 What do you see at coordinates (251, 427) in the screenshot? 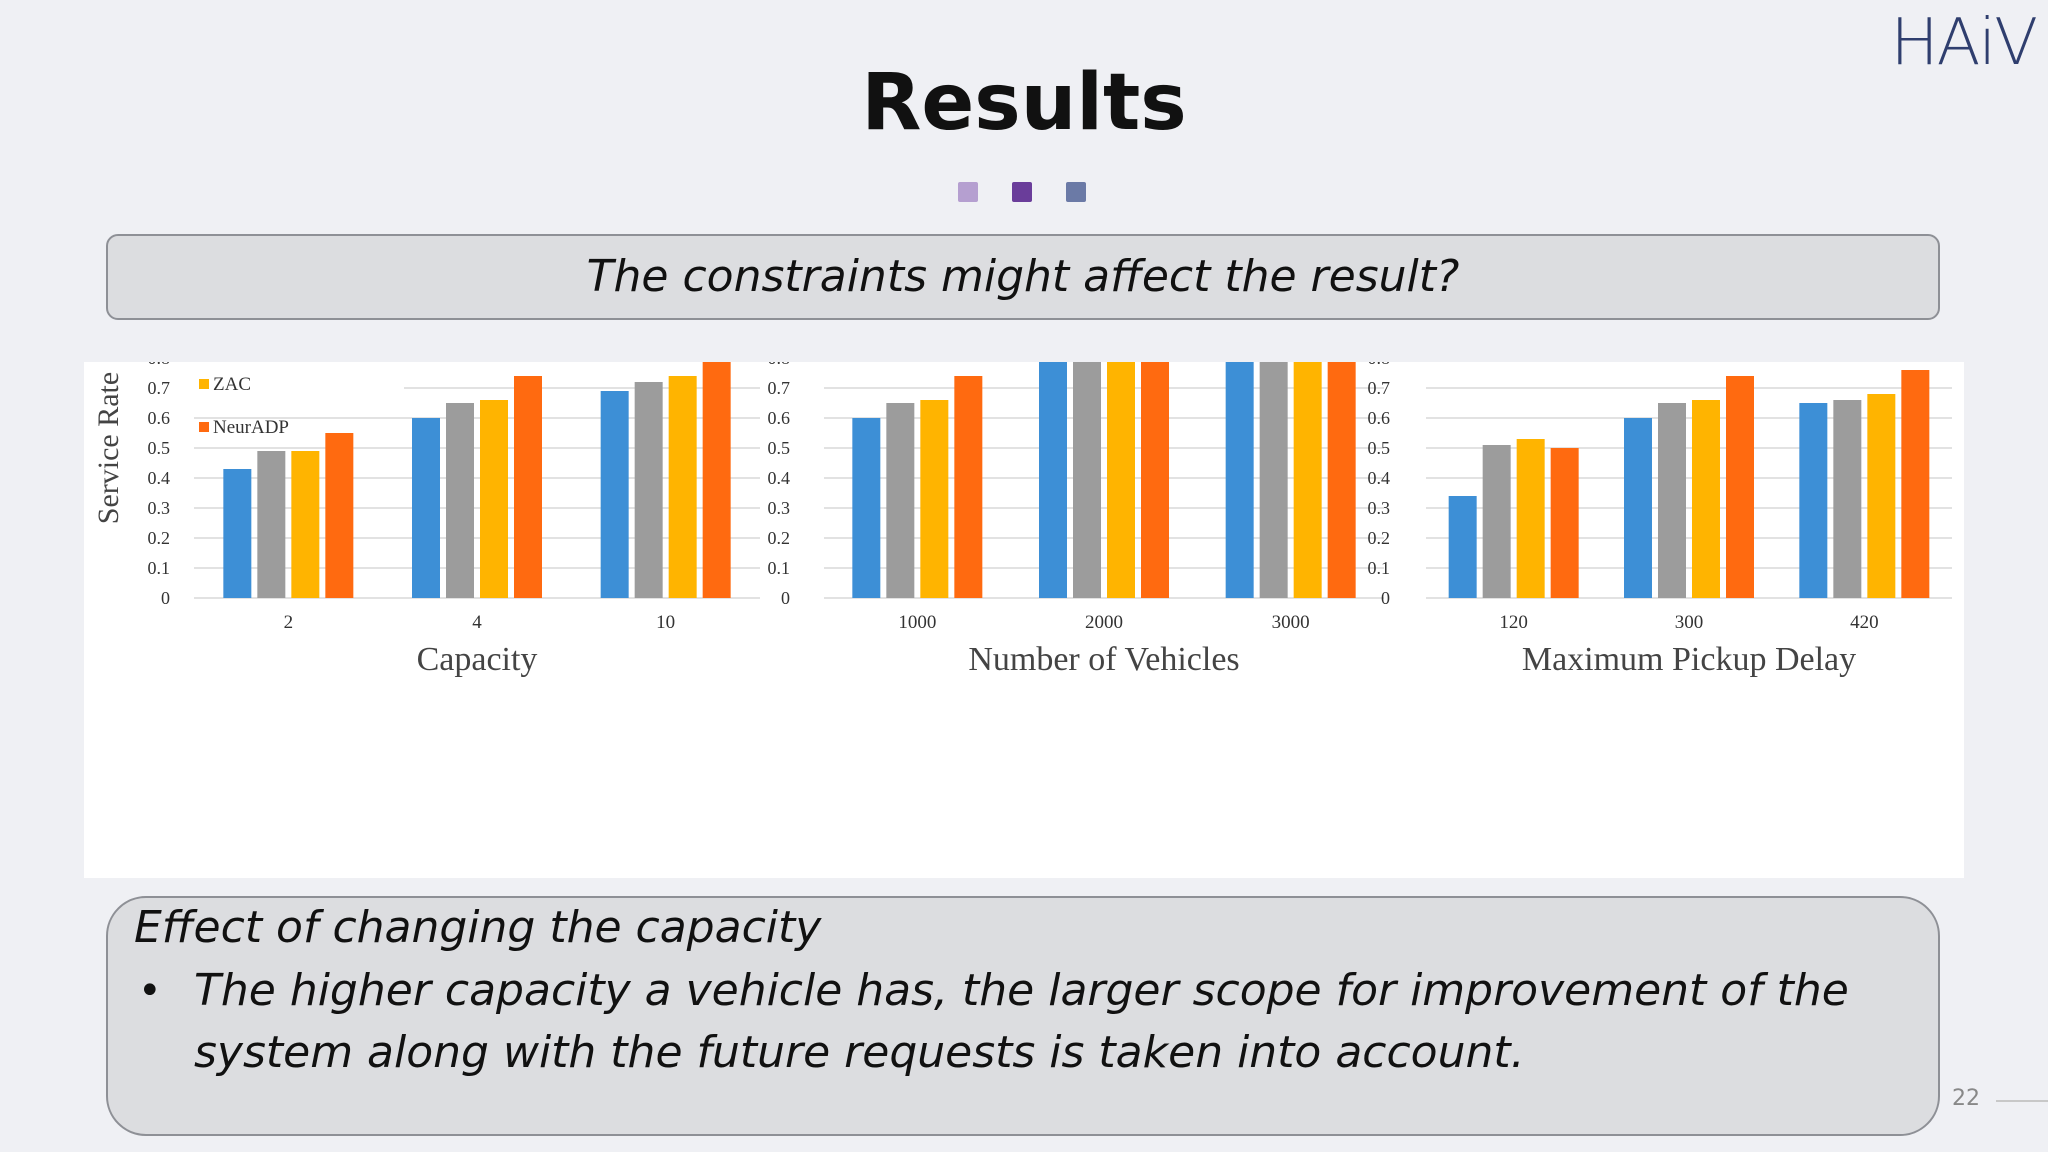
I see `legend-label: NeurADP` at bounding box center [251, 427].